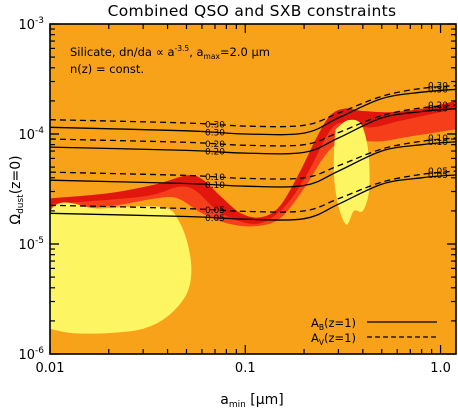 This screenshot has width=458, height=409. I want to click on contour-ab-0.30, so click(253, 112).